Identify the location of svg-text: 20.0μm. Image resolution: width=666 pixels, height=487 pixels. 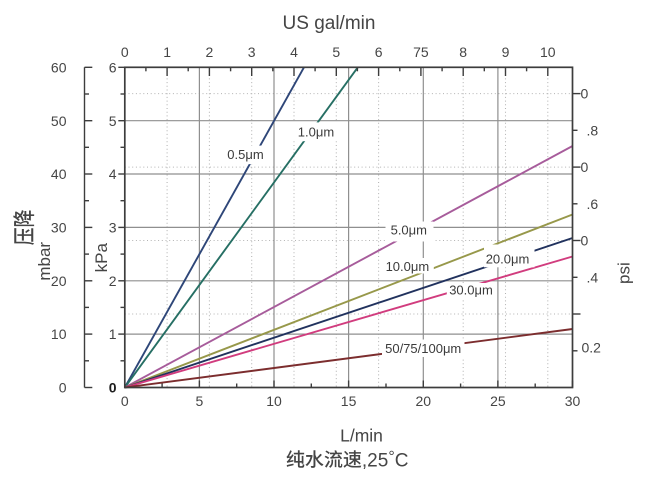
(508, 259).